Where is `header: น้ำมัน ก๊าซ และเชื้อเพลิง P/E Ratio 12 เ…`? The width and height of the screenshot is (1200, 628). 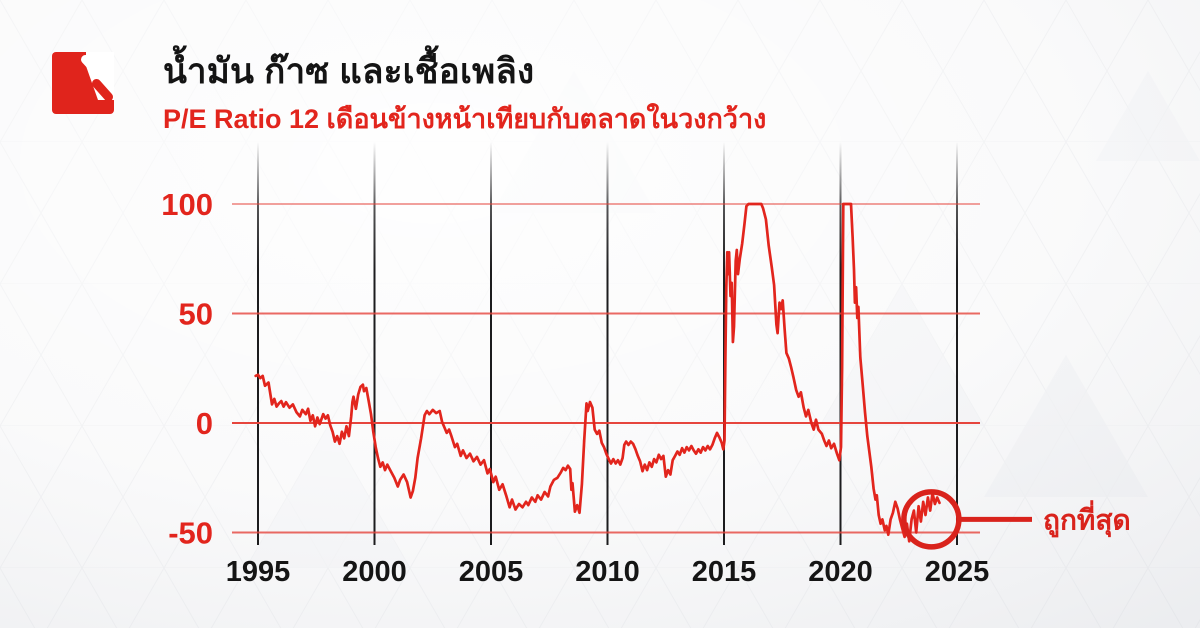 header: น้ำมัน ก๊าซ และเชื้อเพลิง P/E Ratio 12 เ… is located at coordinates (409, 92).